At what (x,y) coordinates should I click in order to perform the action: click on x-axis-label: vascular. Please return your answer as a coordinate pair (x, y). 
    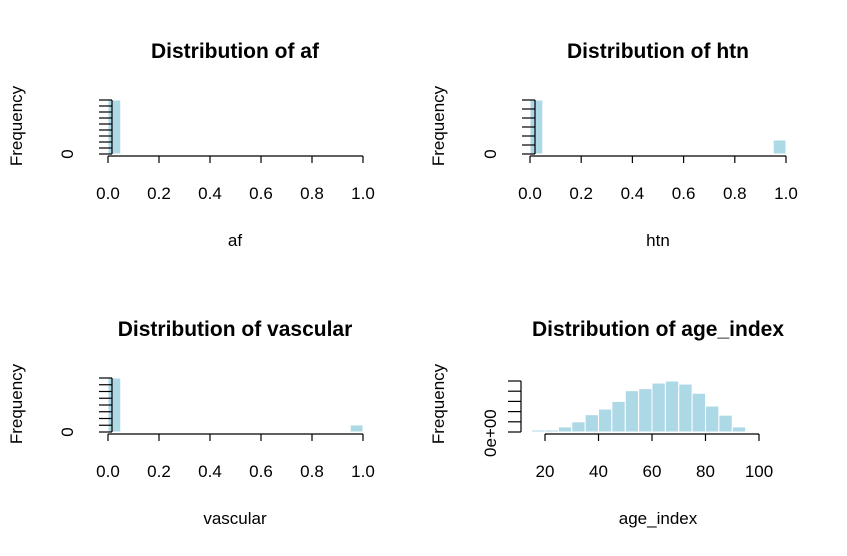
    Looking at the image, I should click on (235, 518).